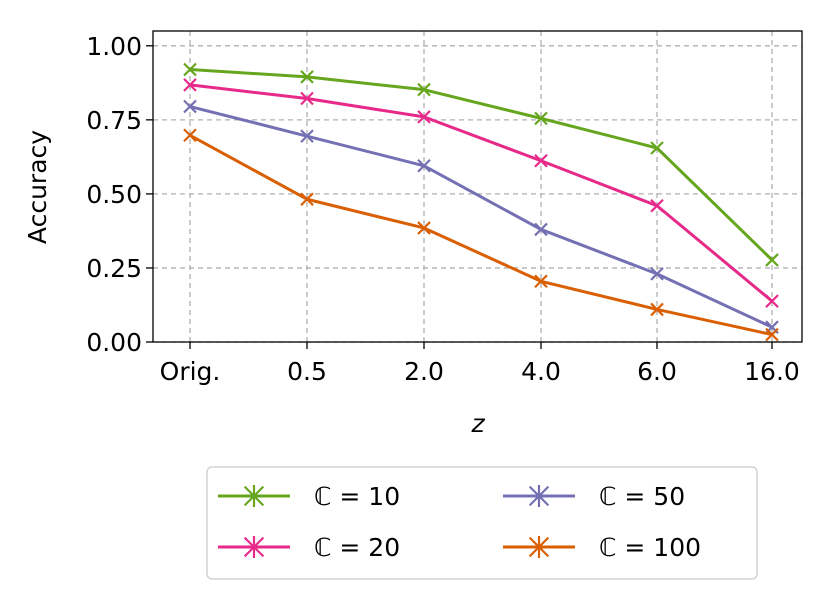 The width and height of the screenshot is (832, 600). What do you see at coordinates (772, 371) in the screenshot?
I see `x-tick-label: 16.0` at bounding box center [772, 371].